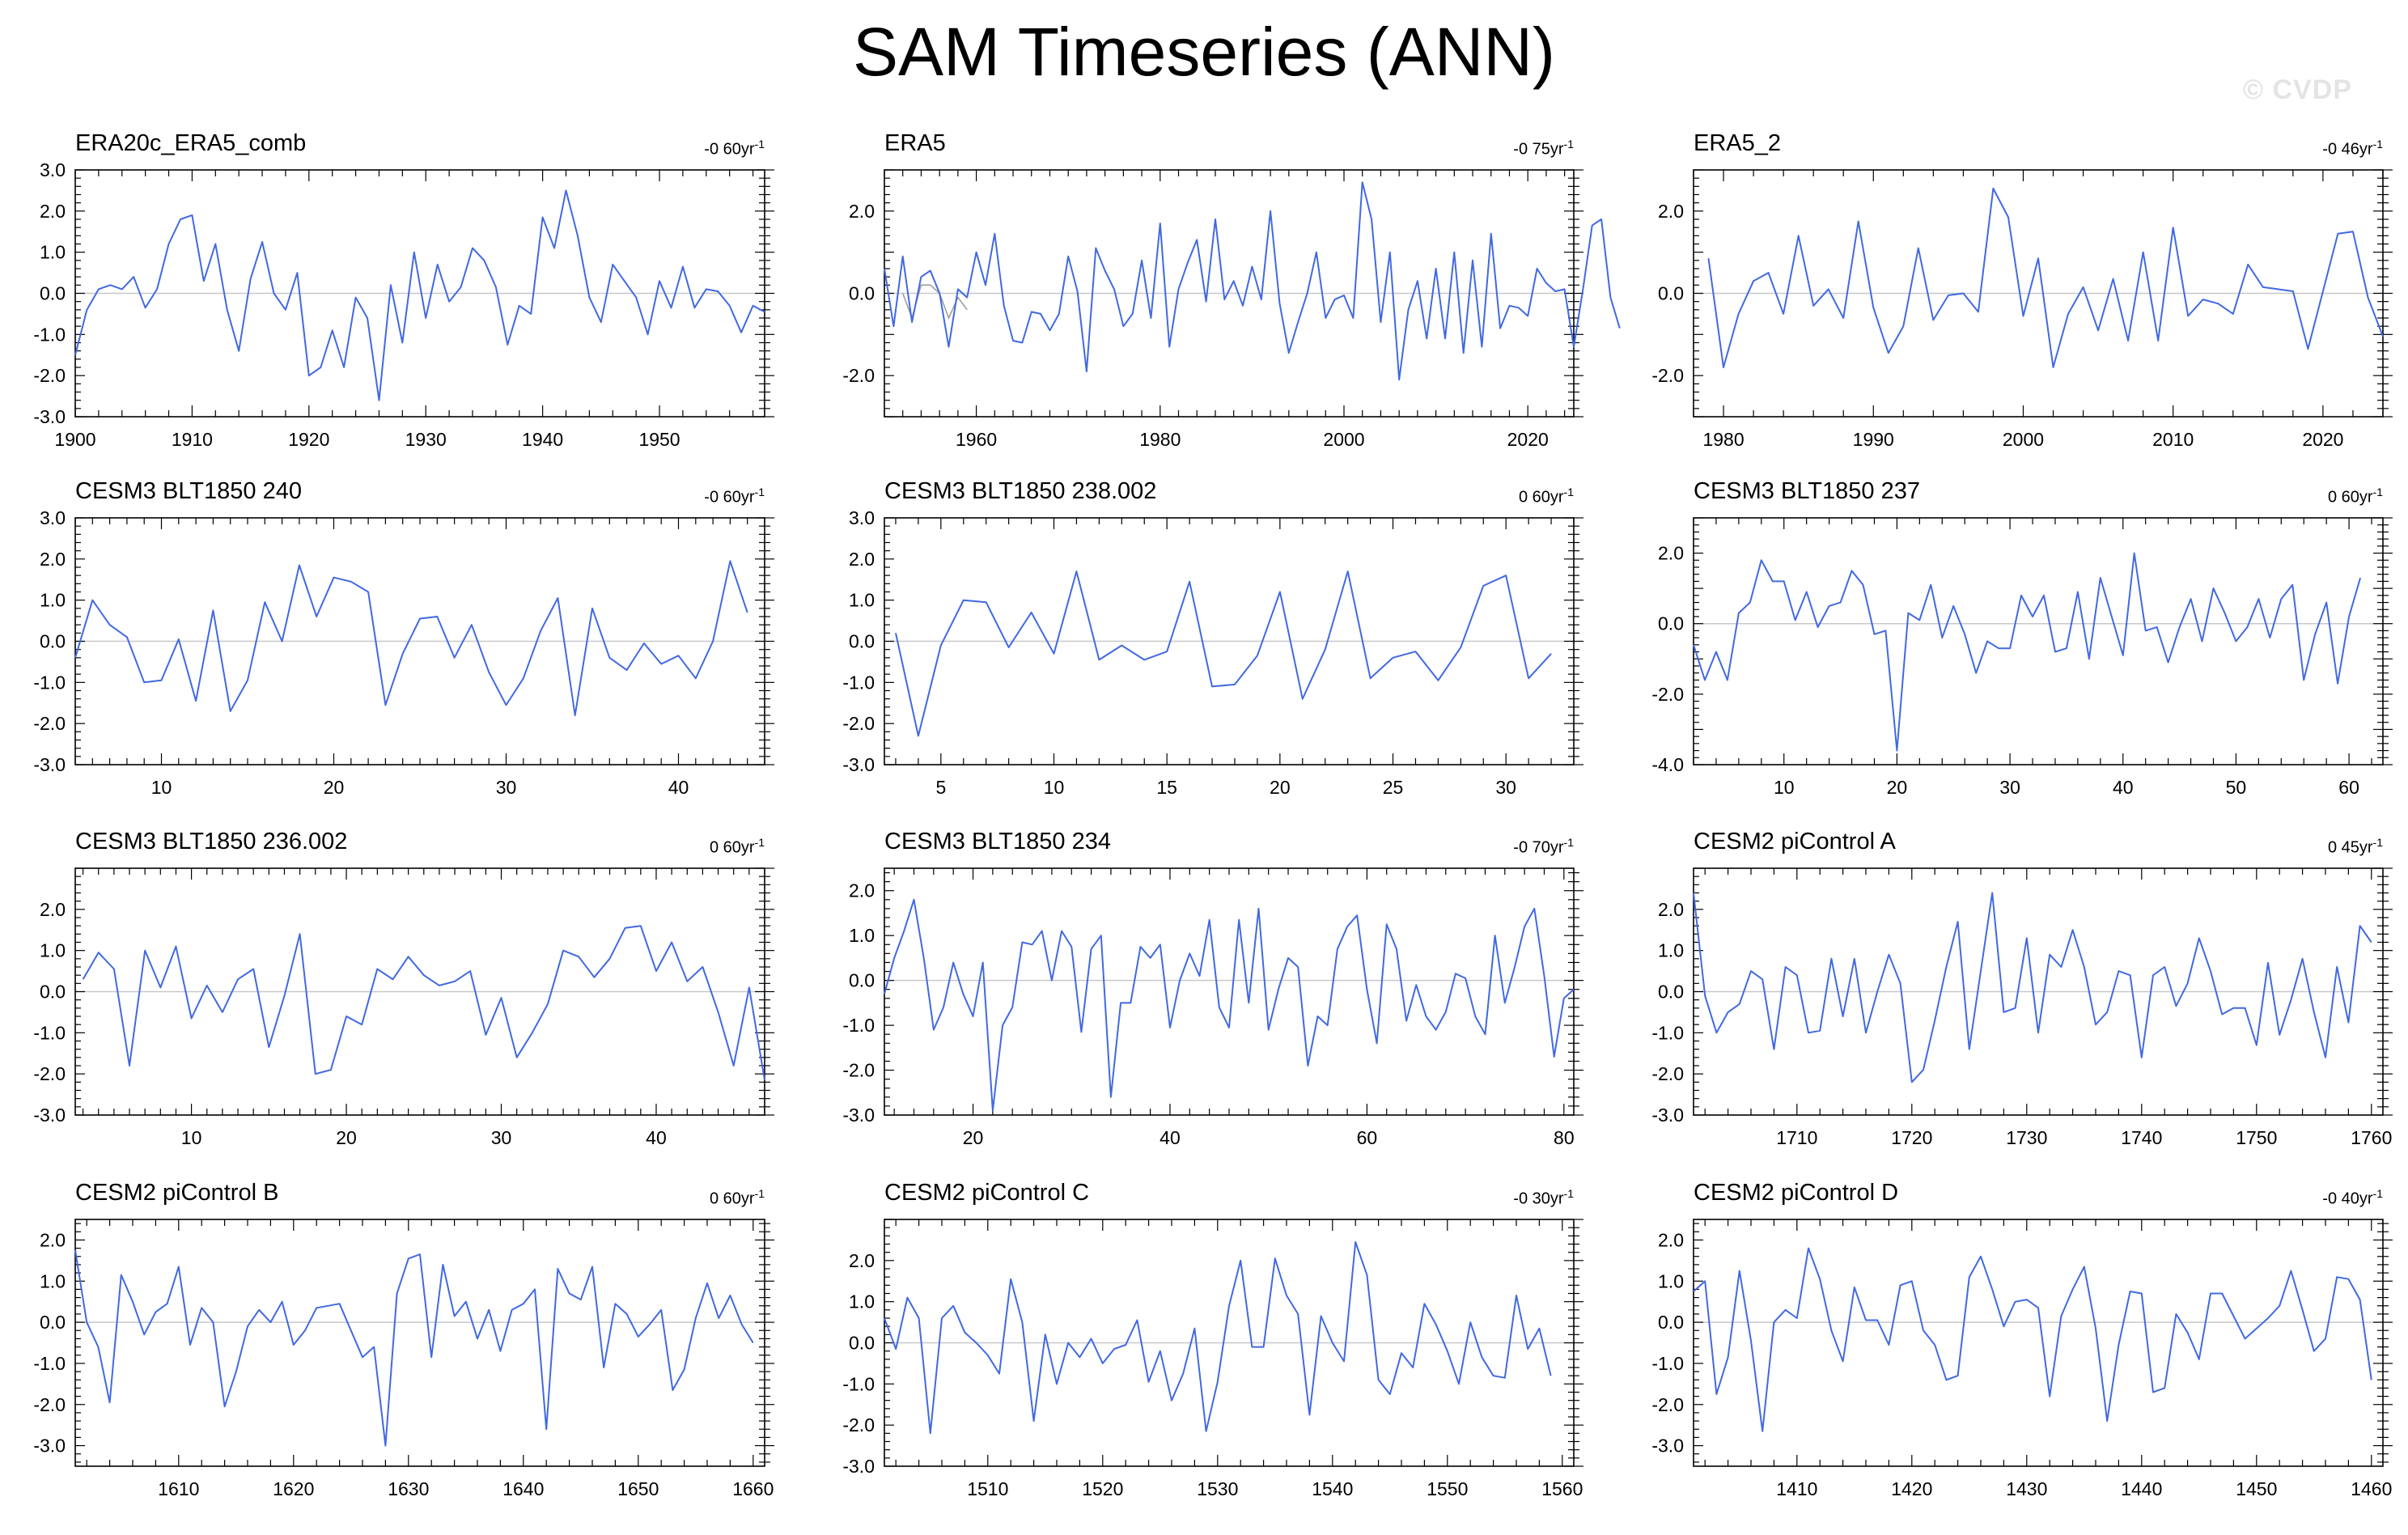 The height and width of the screenshot is (1535, 2408). I want to click on panel-trend: -0 40yr-1, so click(2352, 1196).